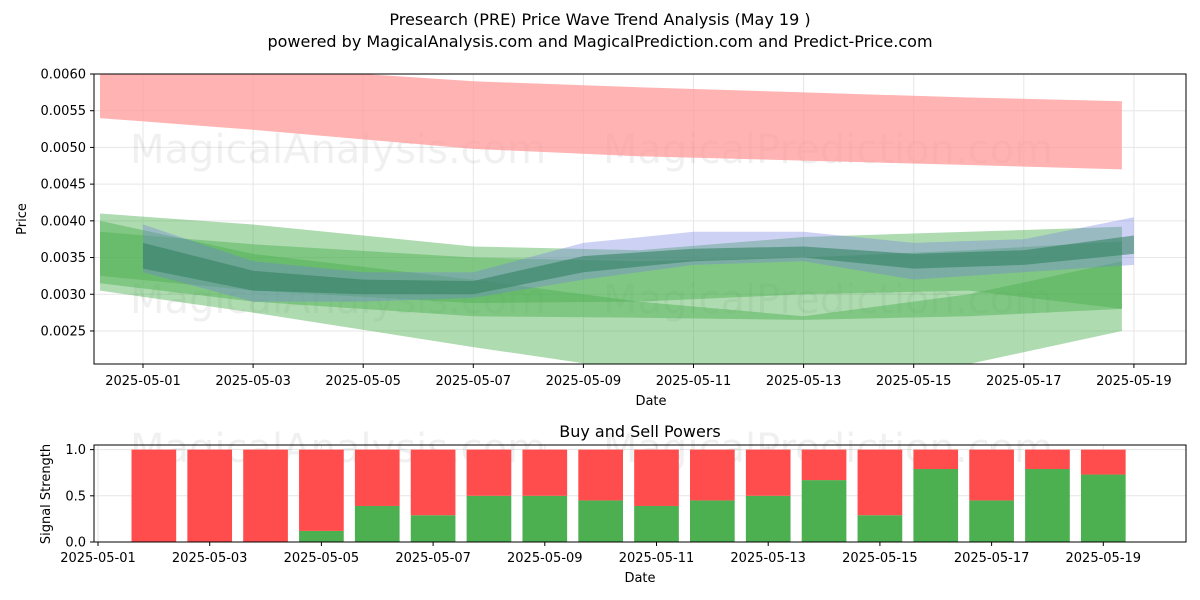 The width and height of the screenshot is (1200, 600). Describe the element at coordinates (75, 496) in the screenshot. I see `y-tick-label: 0.5` at that location.